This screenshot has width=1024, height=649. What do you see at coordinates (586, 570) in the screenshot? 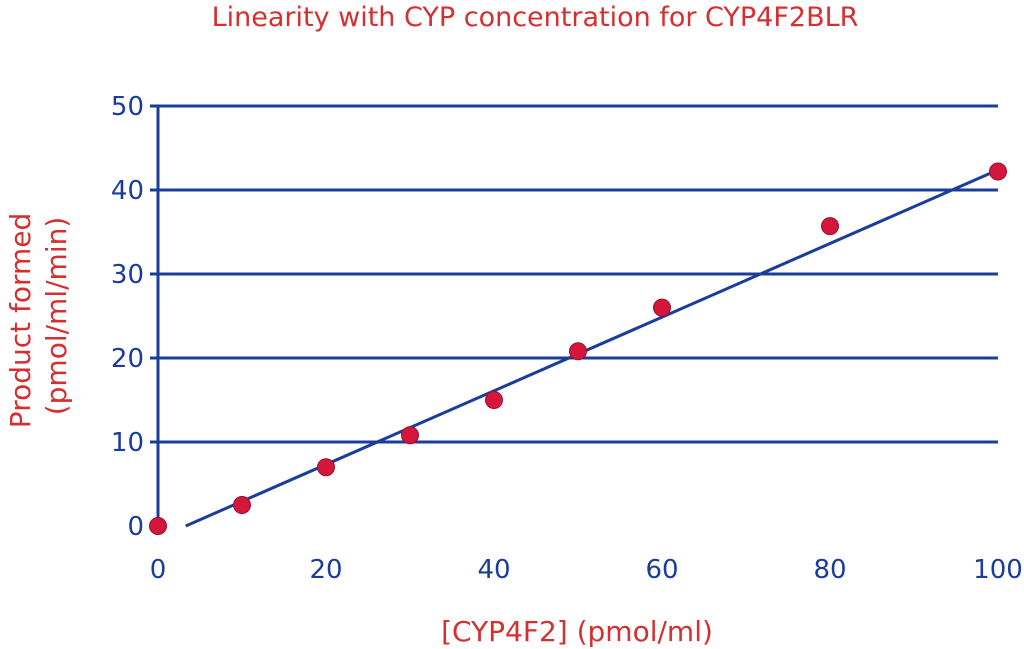
I see `x-tick-labels: 0 20 40 60 80 100` at bounding box center [586, 570].